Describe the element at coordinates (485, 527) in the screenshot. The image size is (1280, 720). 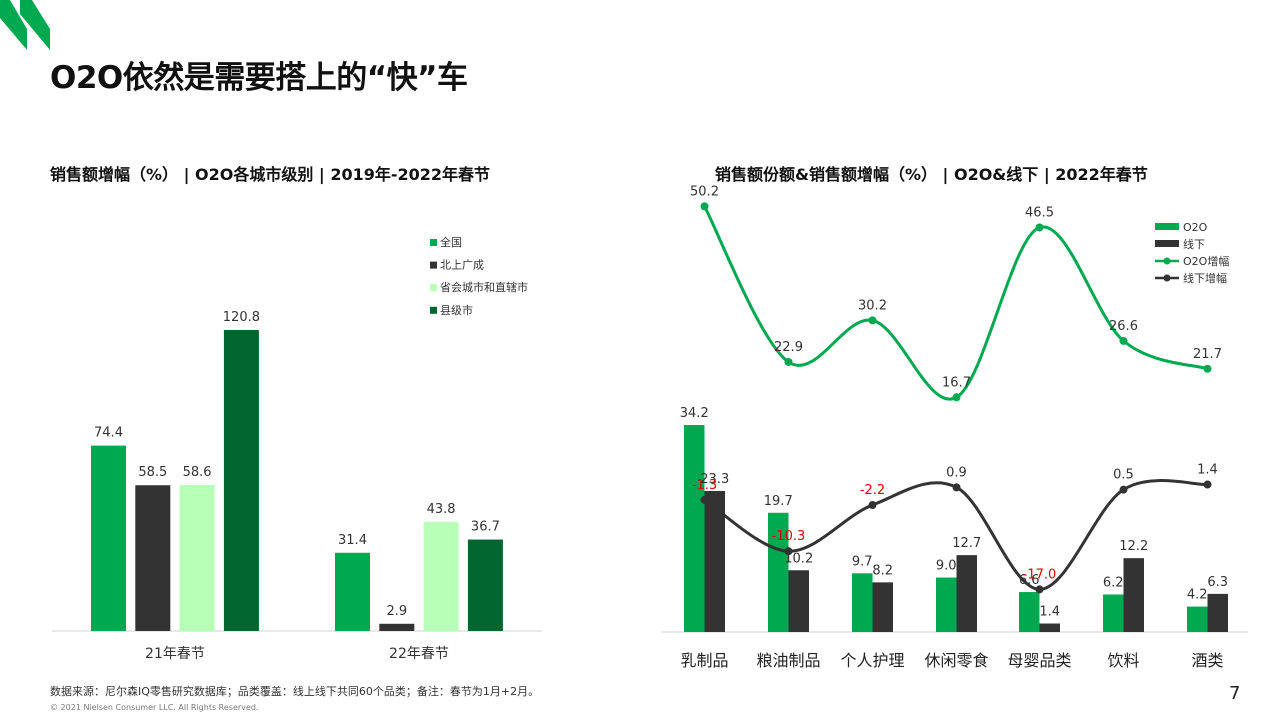
I see `bar-value-label: 36.7` at that location.